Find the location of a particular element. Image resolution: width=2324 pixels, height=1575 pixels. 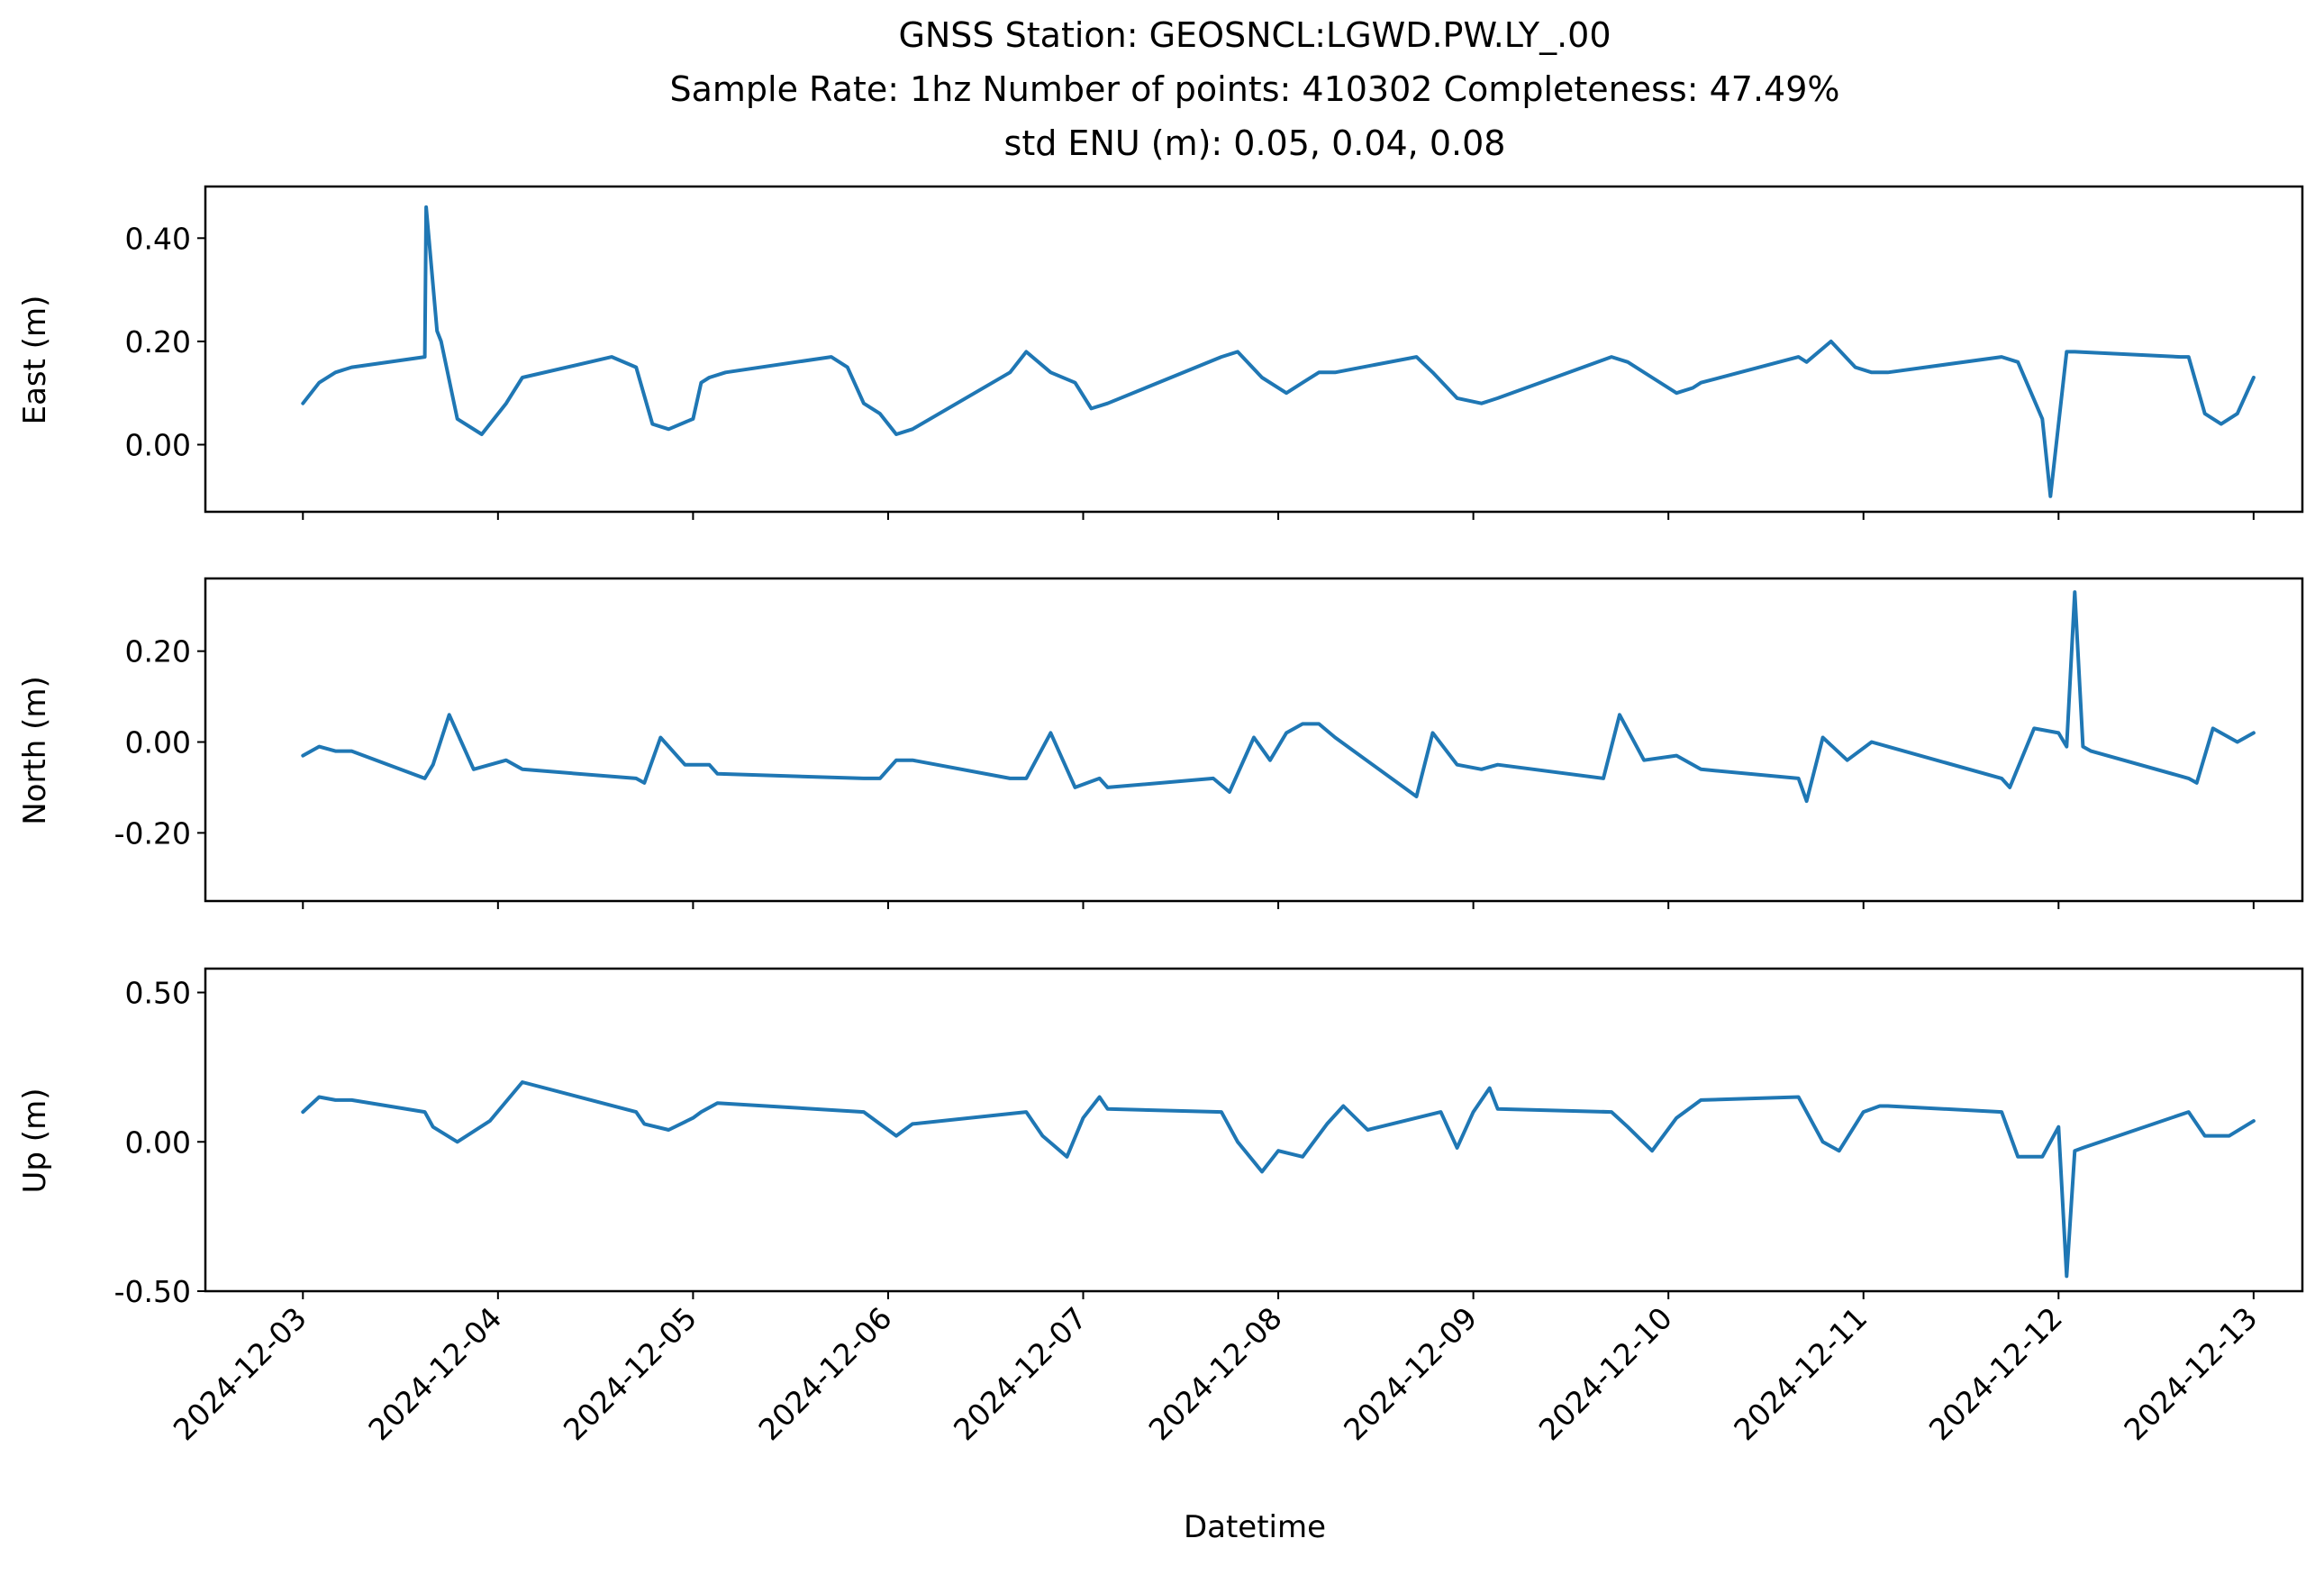

x-tick-label: 2024-12-07 is located at coordinates (1021, 1373).